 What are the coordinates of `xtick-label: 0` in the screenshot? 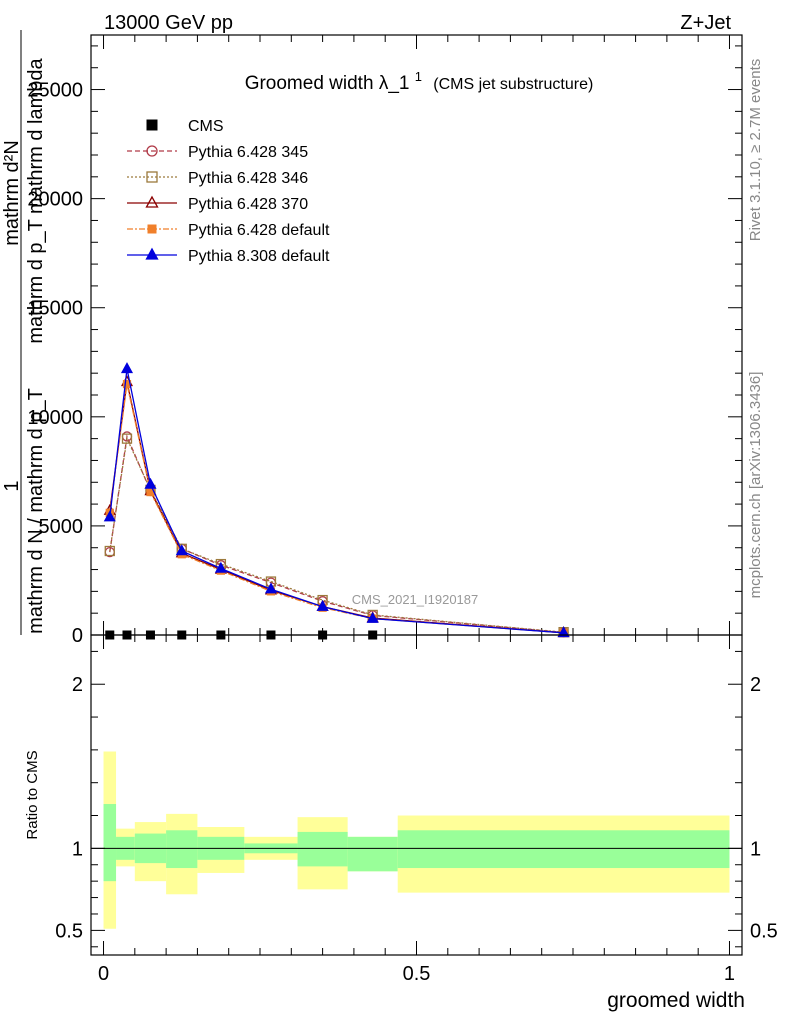 It's located at (103, 974).